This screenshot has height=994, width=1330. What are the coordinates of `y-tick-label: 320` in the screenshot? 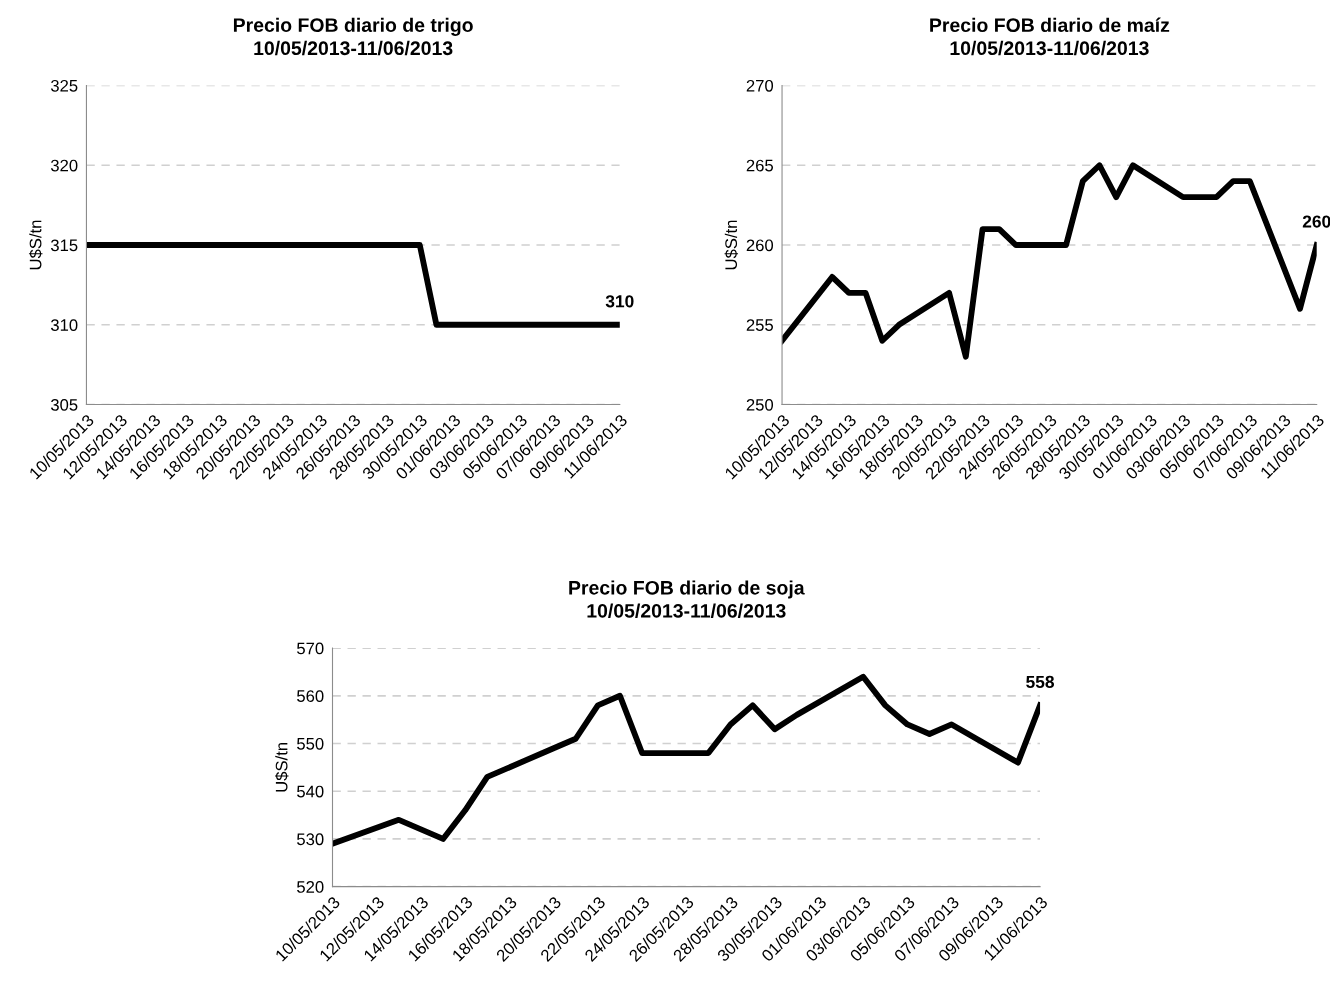 It's located at (64, 165).